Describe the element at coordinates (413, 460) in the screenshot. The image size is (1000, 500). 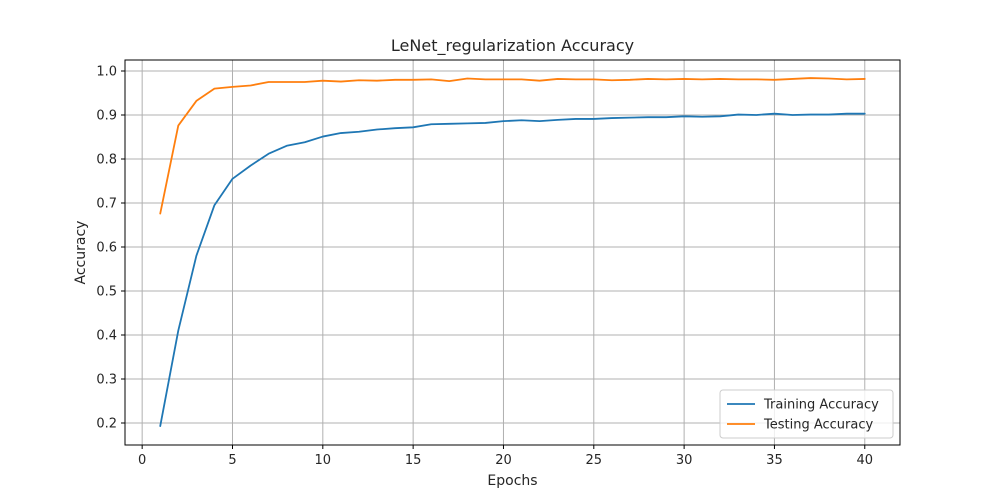
I see `x-tick-label: 15` at that location.